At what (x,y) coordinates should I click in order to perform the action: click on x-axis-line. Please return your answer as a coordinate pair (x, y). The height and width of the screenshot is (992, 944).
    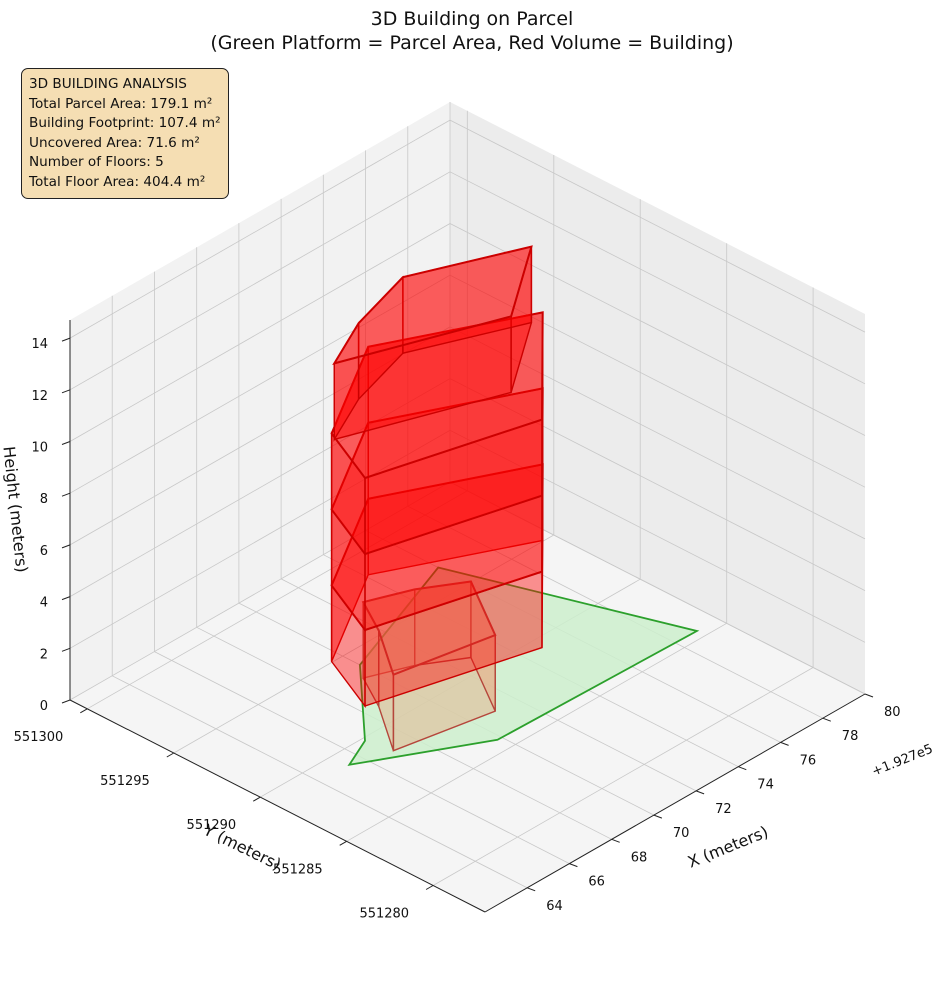
    Looking at the image, I should click on (675, 803).